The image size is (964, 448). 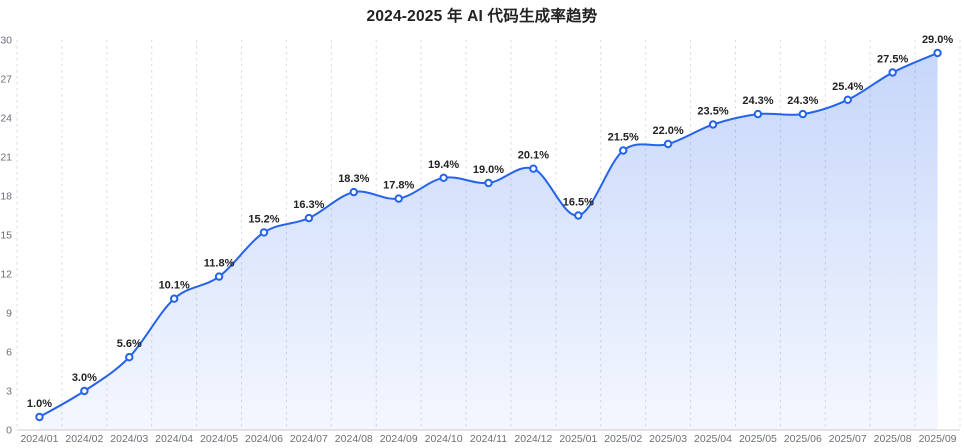 I want to click on x-axis-tick-label: 2025/07, so click(x=848, y=439).